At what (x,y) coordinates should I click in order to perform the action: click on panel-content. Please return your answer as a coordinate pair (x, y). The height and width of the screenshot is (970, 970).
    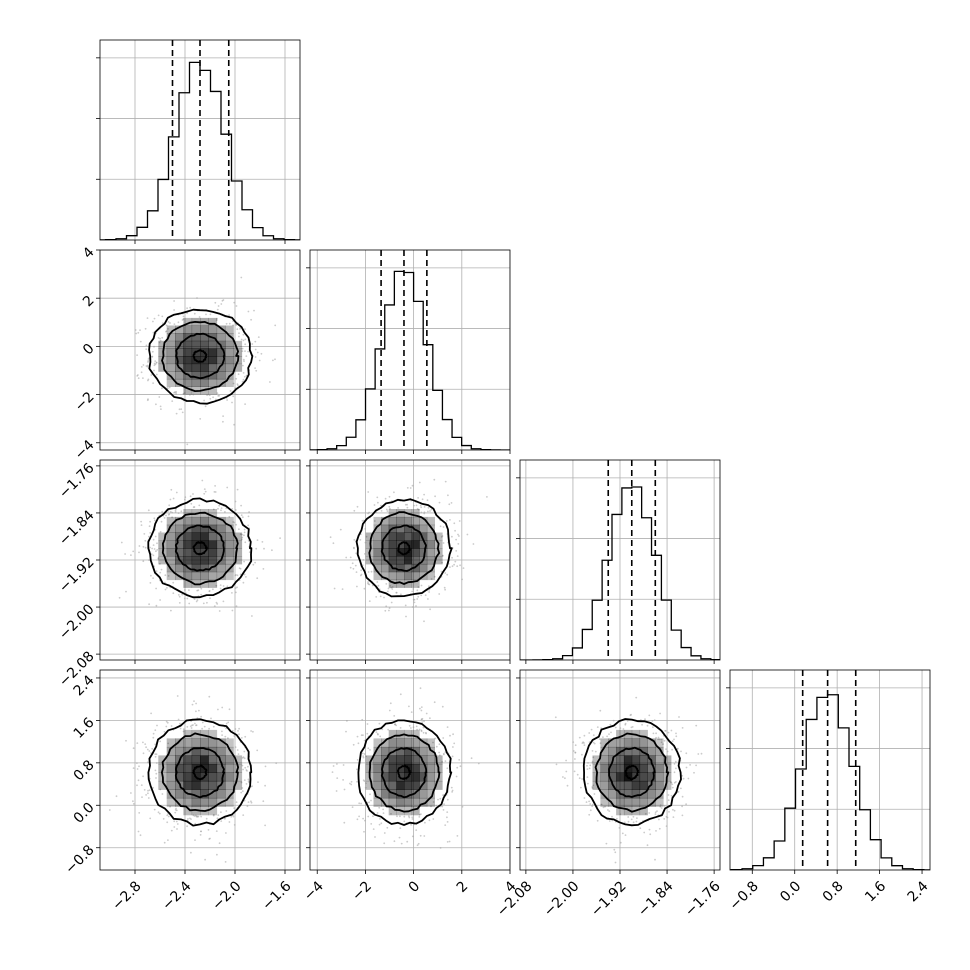
    Looking at the image, I should click on (410, 770).